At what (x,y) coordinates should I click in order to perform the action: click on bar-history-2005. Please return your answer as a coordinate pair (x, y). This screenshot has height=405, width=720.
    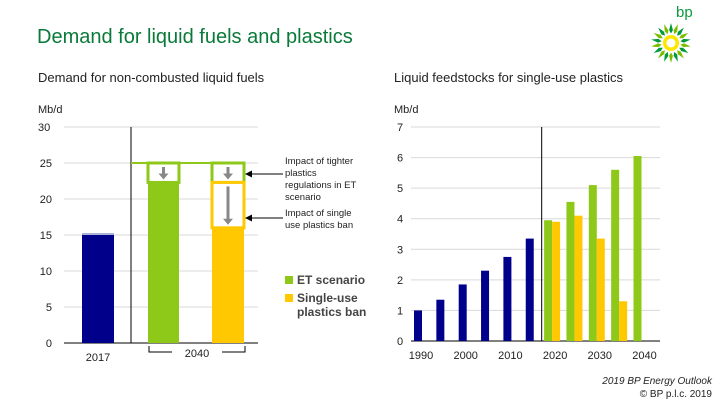
    Looking at the image, I should click on (485, 305).